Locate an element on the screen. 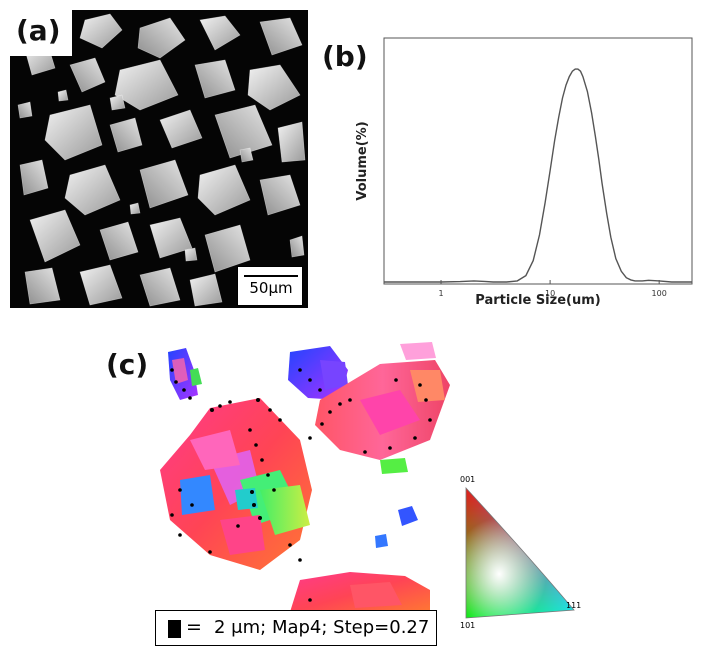 This screenshot has width=708, height=661. panel-label-a: (a) is located at coordinates (38, 30).